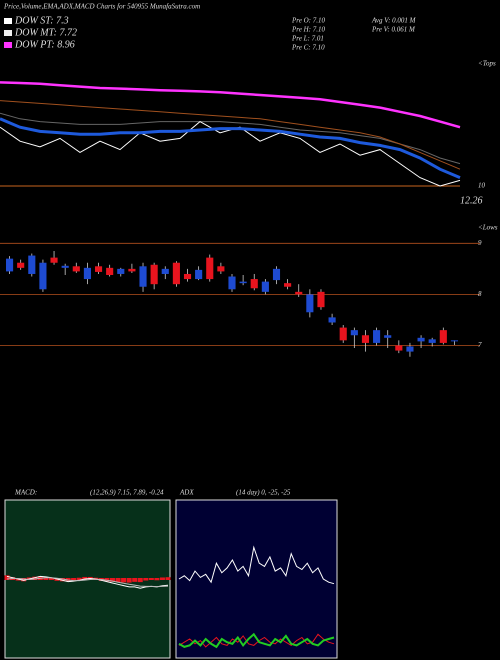 This screenshot has height=660, width=500. Describe the element at coordinates (45, 32) in the screenshot. I see `legend-label: DOW MT: 7.72` at that location.